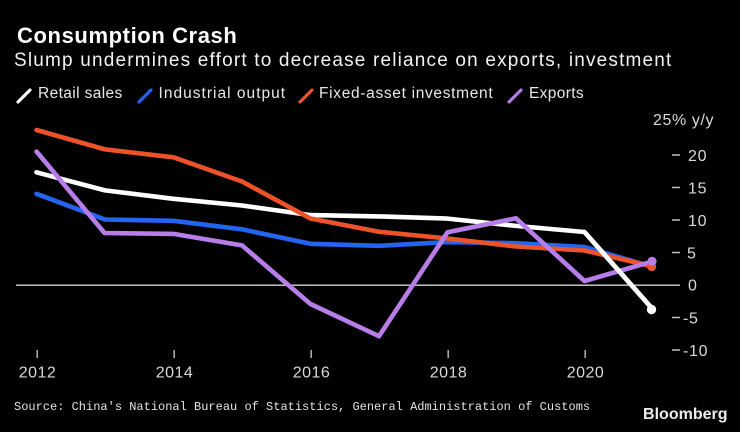 The height and width of the screenshot is (432, 740). What do you see at coordinates (449, 373) in the screenshot?
I see `svg-text: 2018` at bounding box center [449, 373].